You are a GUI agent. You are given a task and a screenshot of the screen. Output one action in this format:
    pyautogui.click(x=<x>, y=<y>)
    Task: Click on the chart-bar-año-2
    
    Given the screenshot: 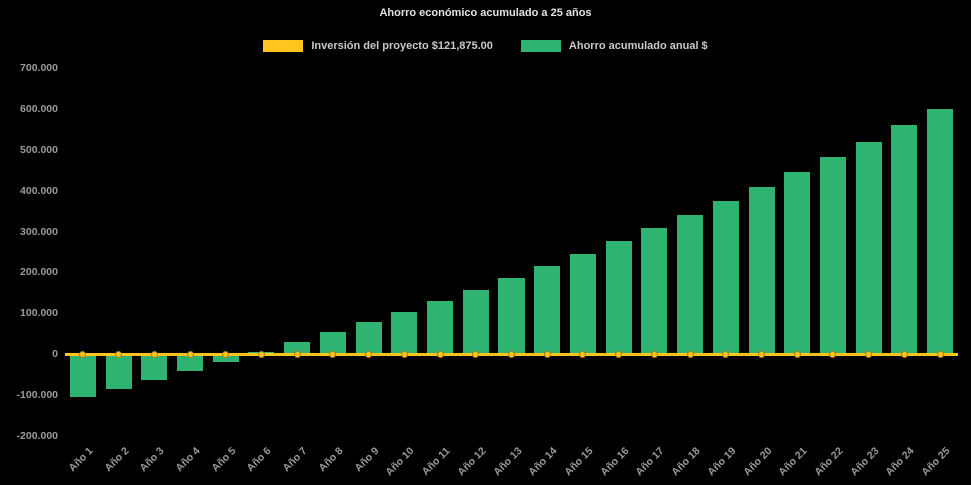 What is the action you would take?
    pyautogui.click(x=118, y=371)
    